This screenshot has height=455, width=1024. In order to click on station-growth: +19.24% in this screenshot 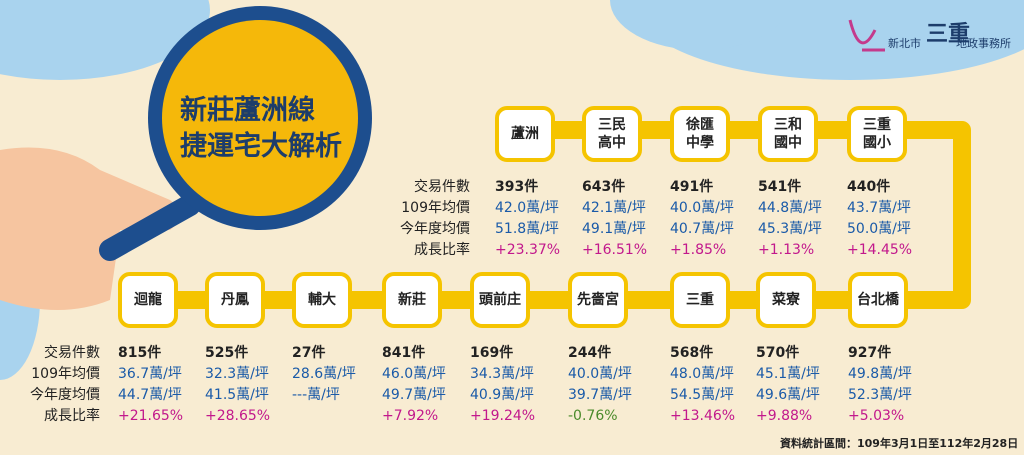, I will do `click(503, 416)`.